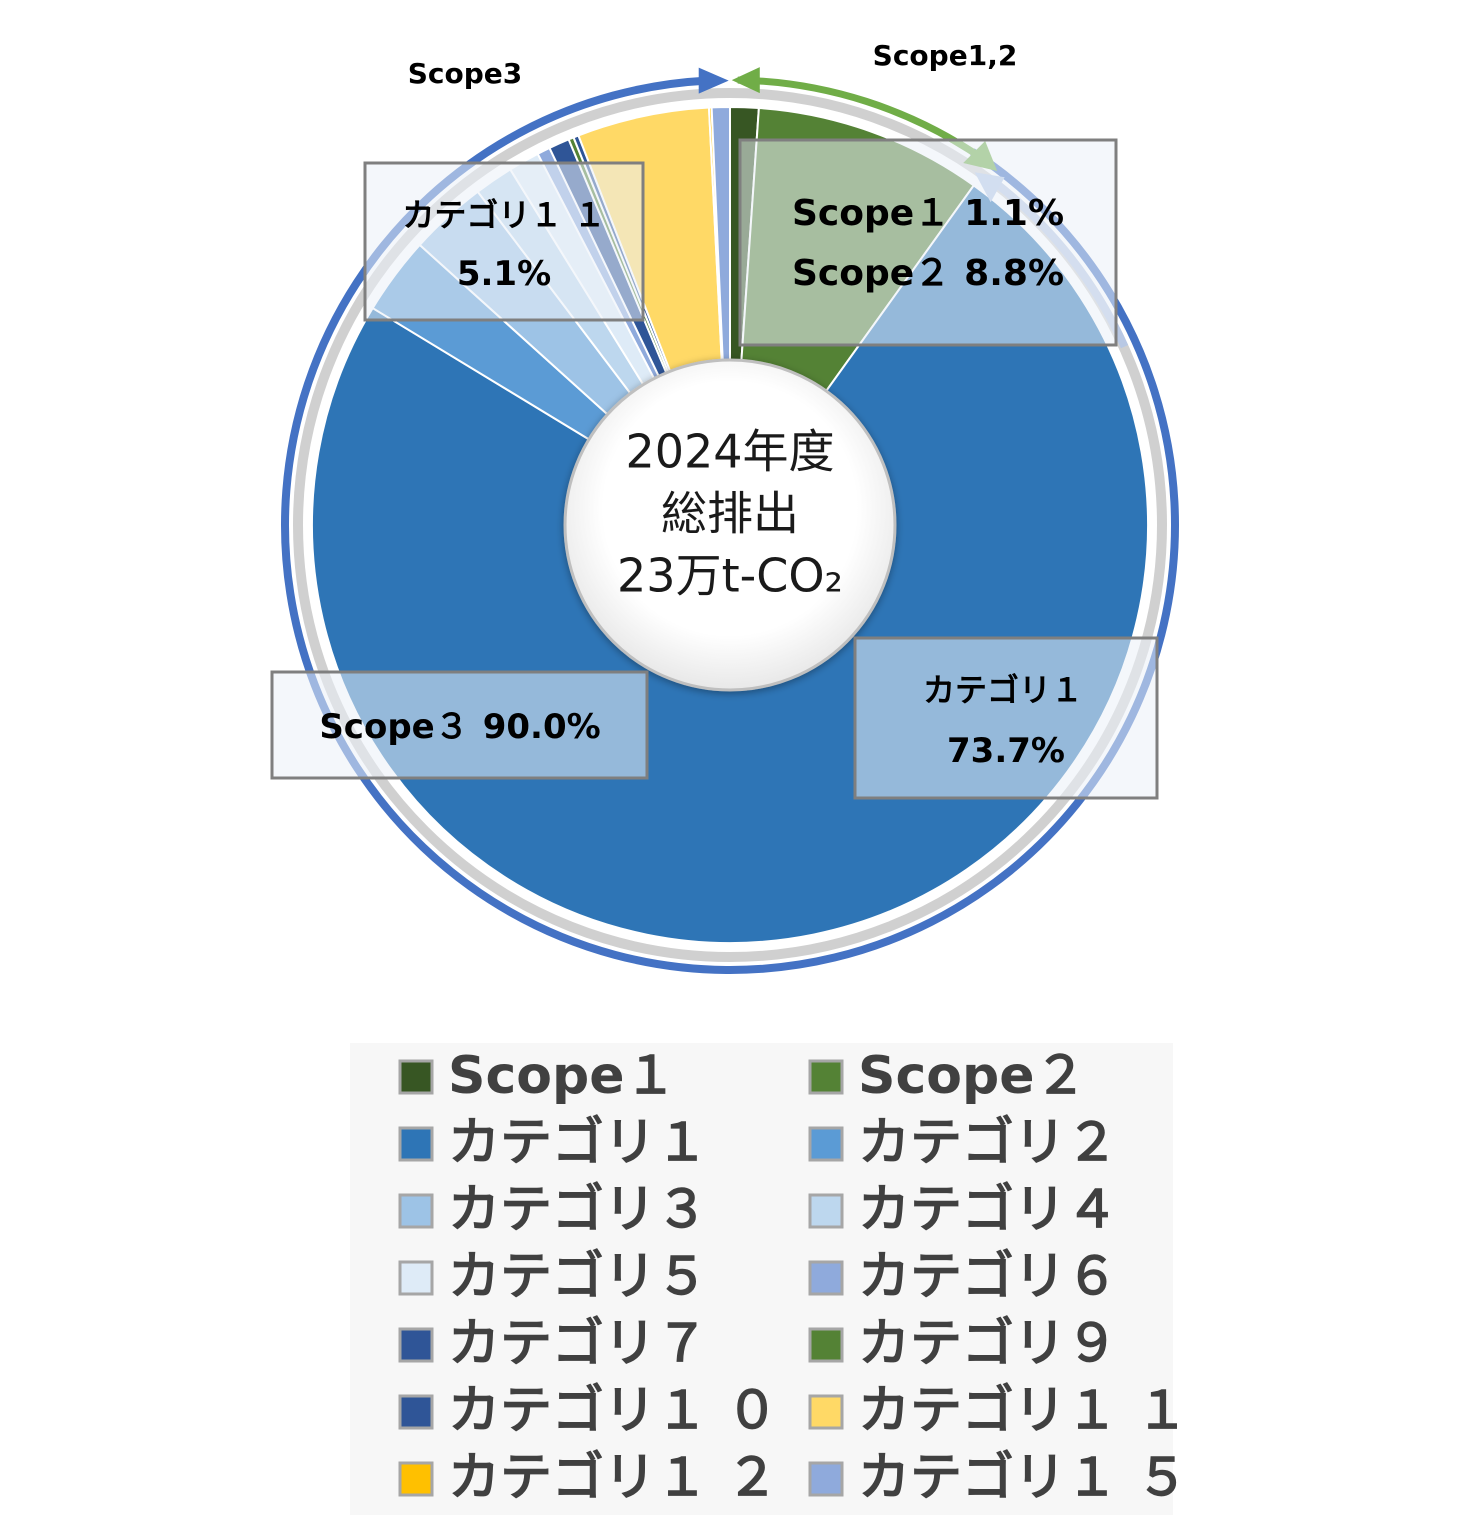 The height and width of the screenshot is (1535, 1467). I want to click on group-label: Scope3, so click(465, 73).